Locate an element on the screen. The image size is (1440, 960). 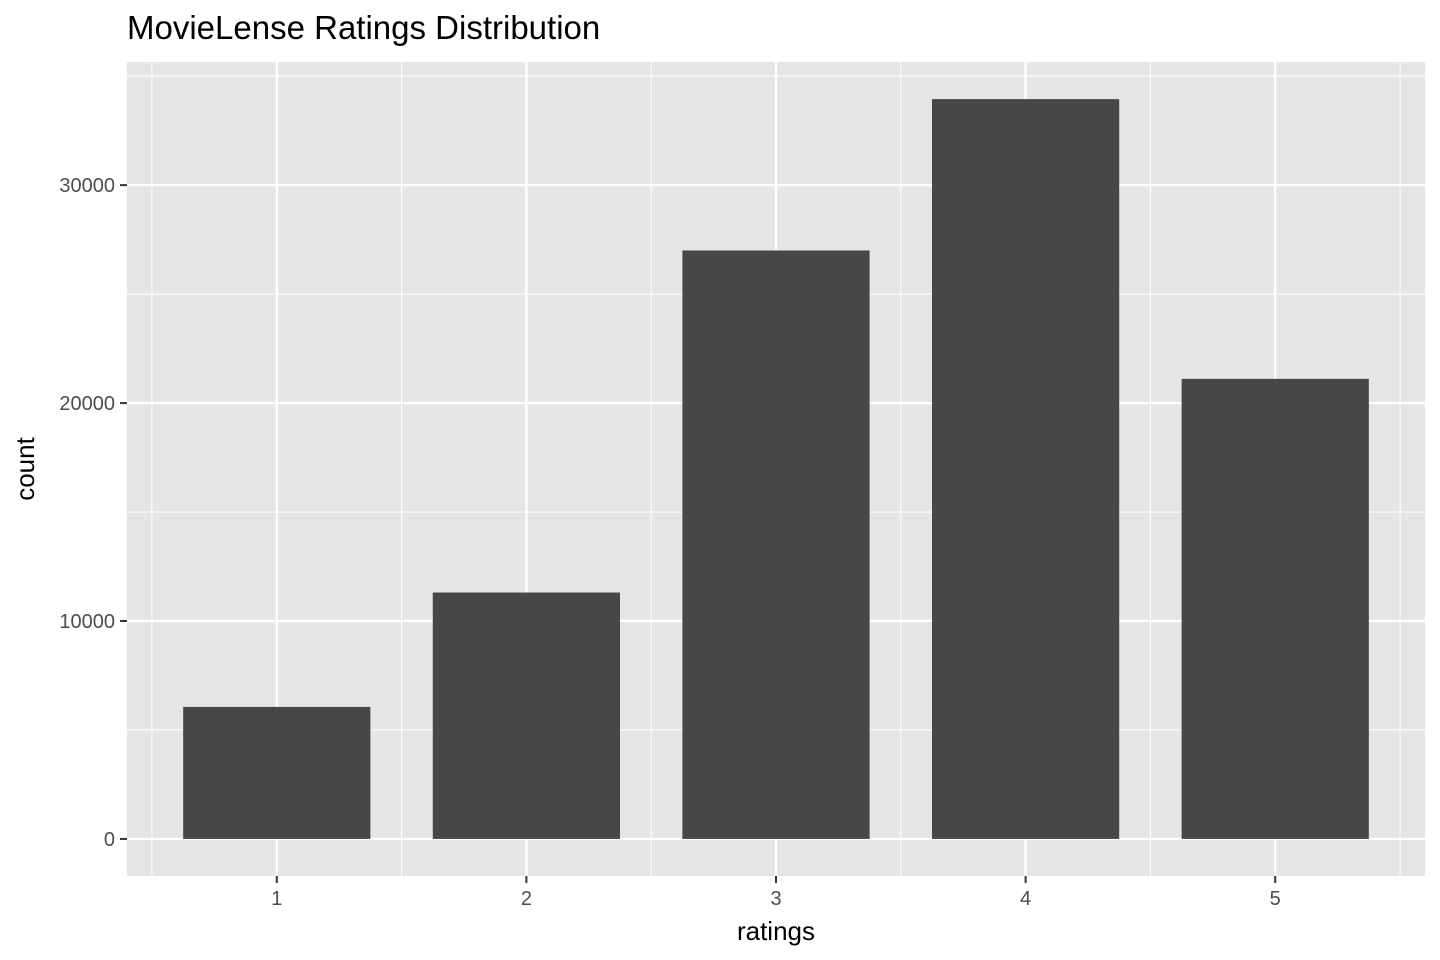
y-tick-label: 0 is located at coordinates (109, 840).